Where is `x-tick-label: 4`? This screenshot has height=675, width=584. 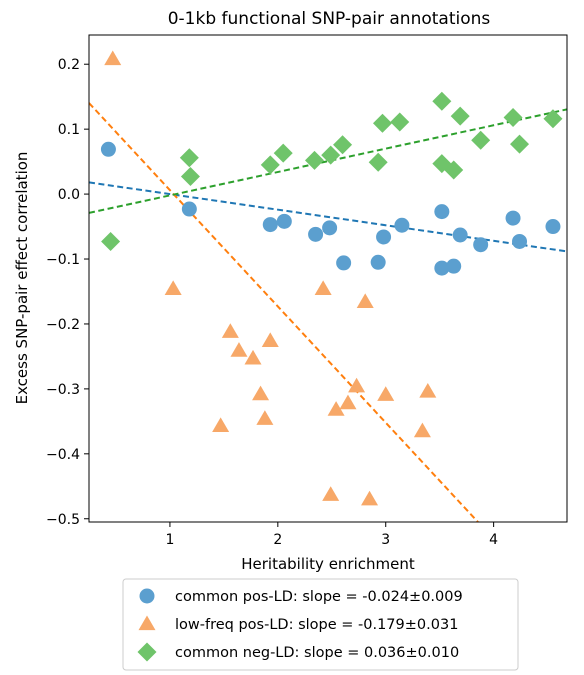 x-tick-label: 4 is located at coordinates (493, 540).